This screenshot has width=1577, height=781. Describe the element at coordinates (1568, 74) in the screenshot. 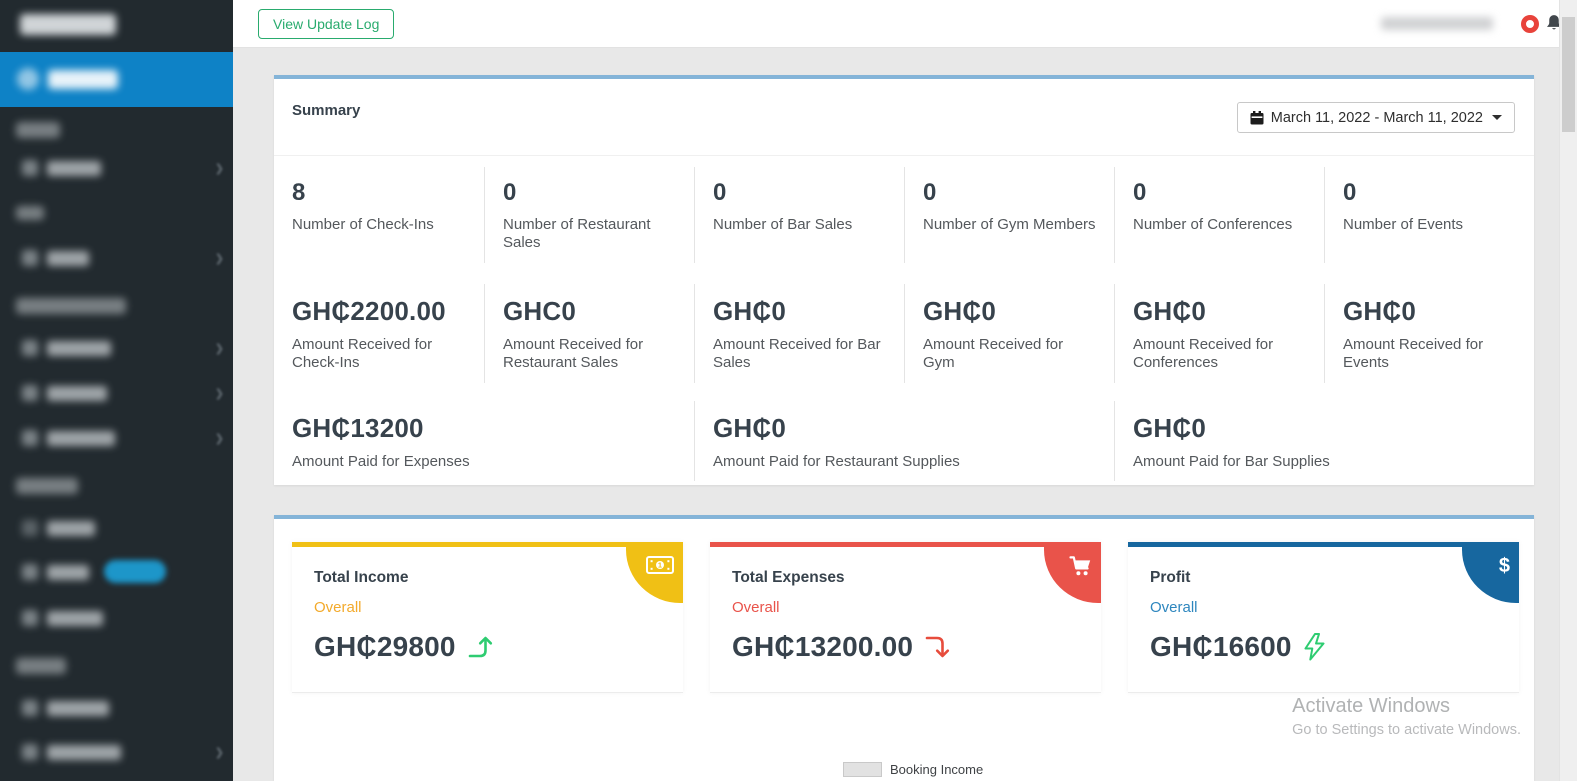

I see `scrollbar-thumb` at that location.